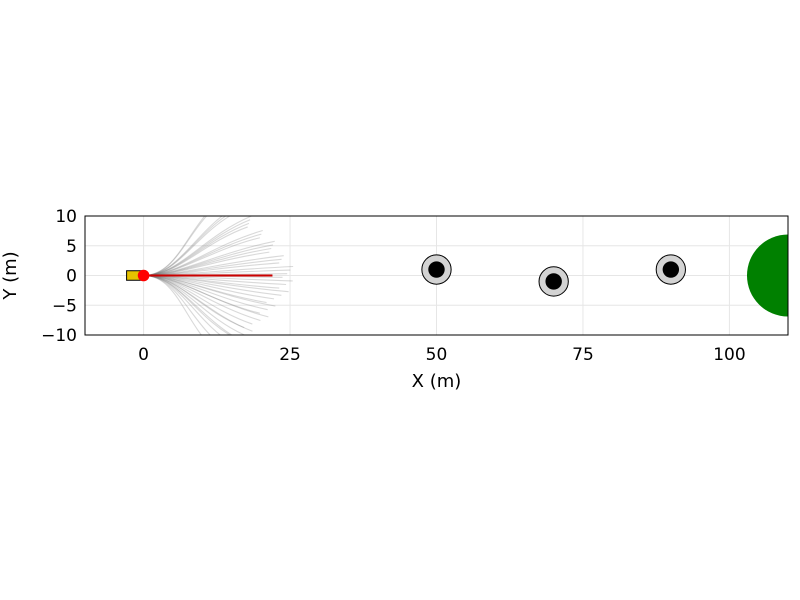 The image size is (800, 600). Describe the element at coordinates (59, 336) in the screenshot. I see `y-tick-label: −10` at that location.